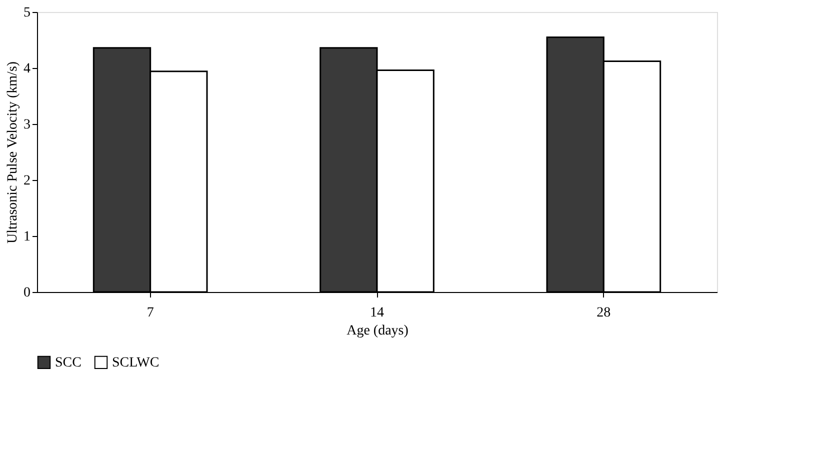 The width and height of the screenshot is (830, 459). I want to click on y-tick-label: 2, so click(27, 181).